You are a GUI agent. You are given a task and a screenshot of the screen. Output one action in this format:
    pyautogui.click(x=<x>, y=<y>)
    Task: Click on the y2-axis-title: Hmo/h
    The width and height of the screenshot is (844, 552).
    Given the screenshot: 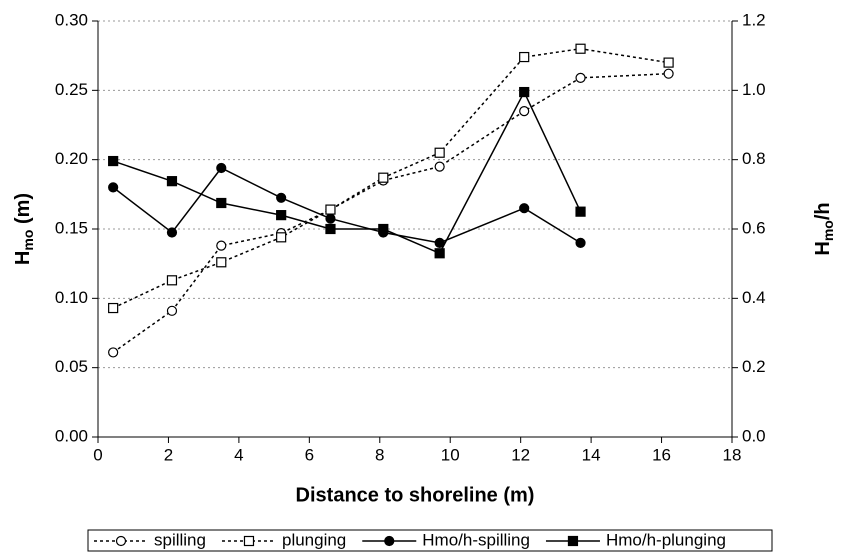 What is the action you would take?
    pyautogui.click(x=823, y=228)
    